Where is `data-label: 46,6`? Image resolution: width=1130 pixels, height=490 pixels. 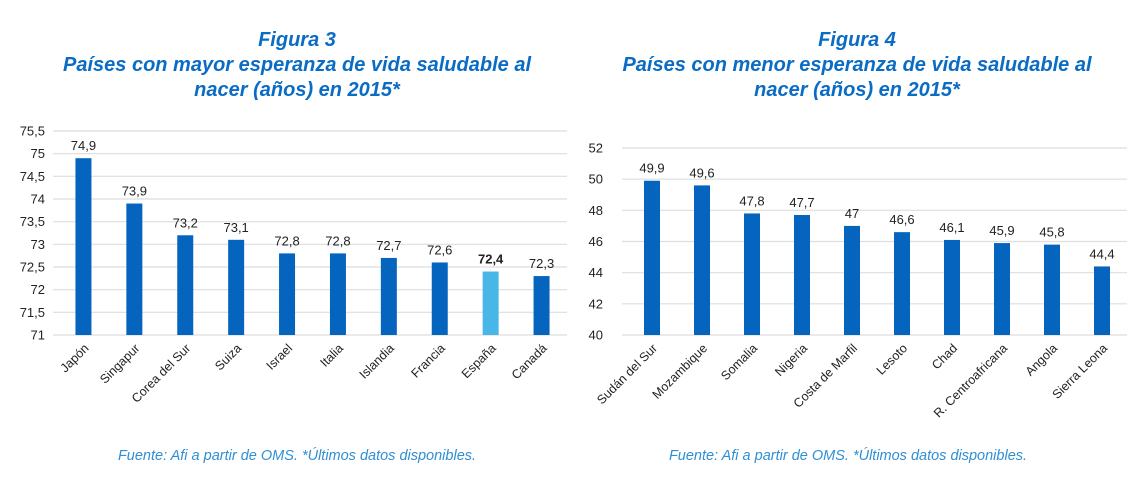 data-label: 46,6 is located at coordinates (901, 219).